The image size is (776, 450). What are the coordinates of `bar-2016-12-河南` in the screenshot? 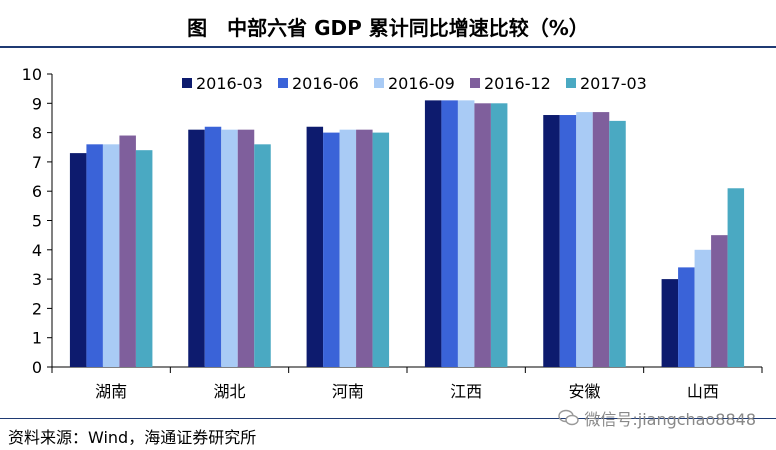 It's located at (364, 248).